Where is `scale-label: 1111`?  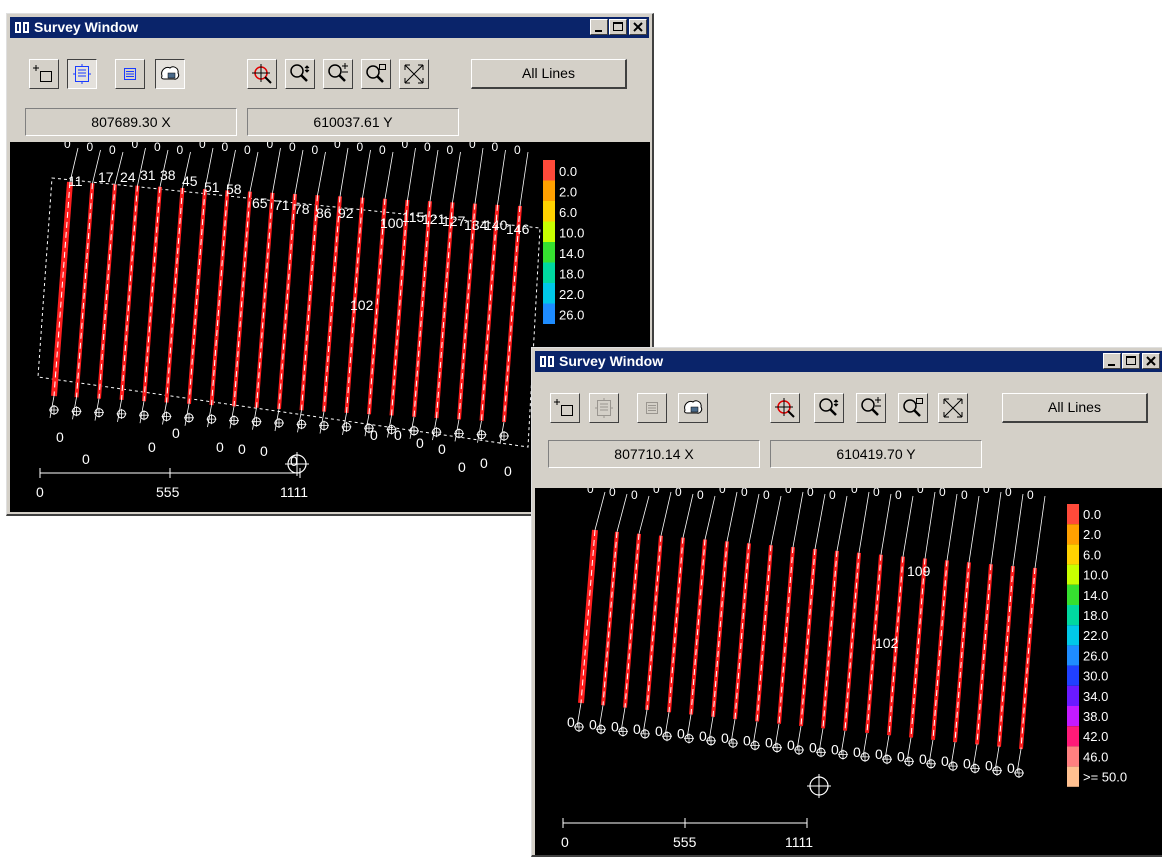 scale-label: 1111 is located at coordinates (799, 842).